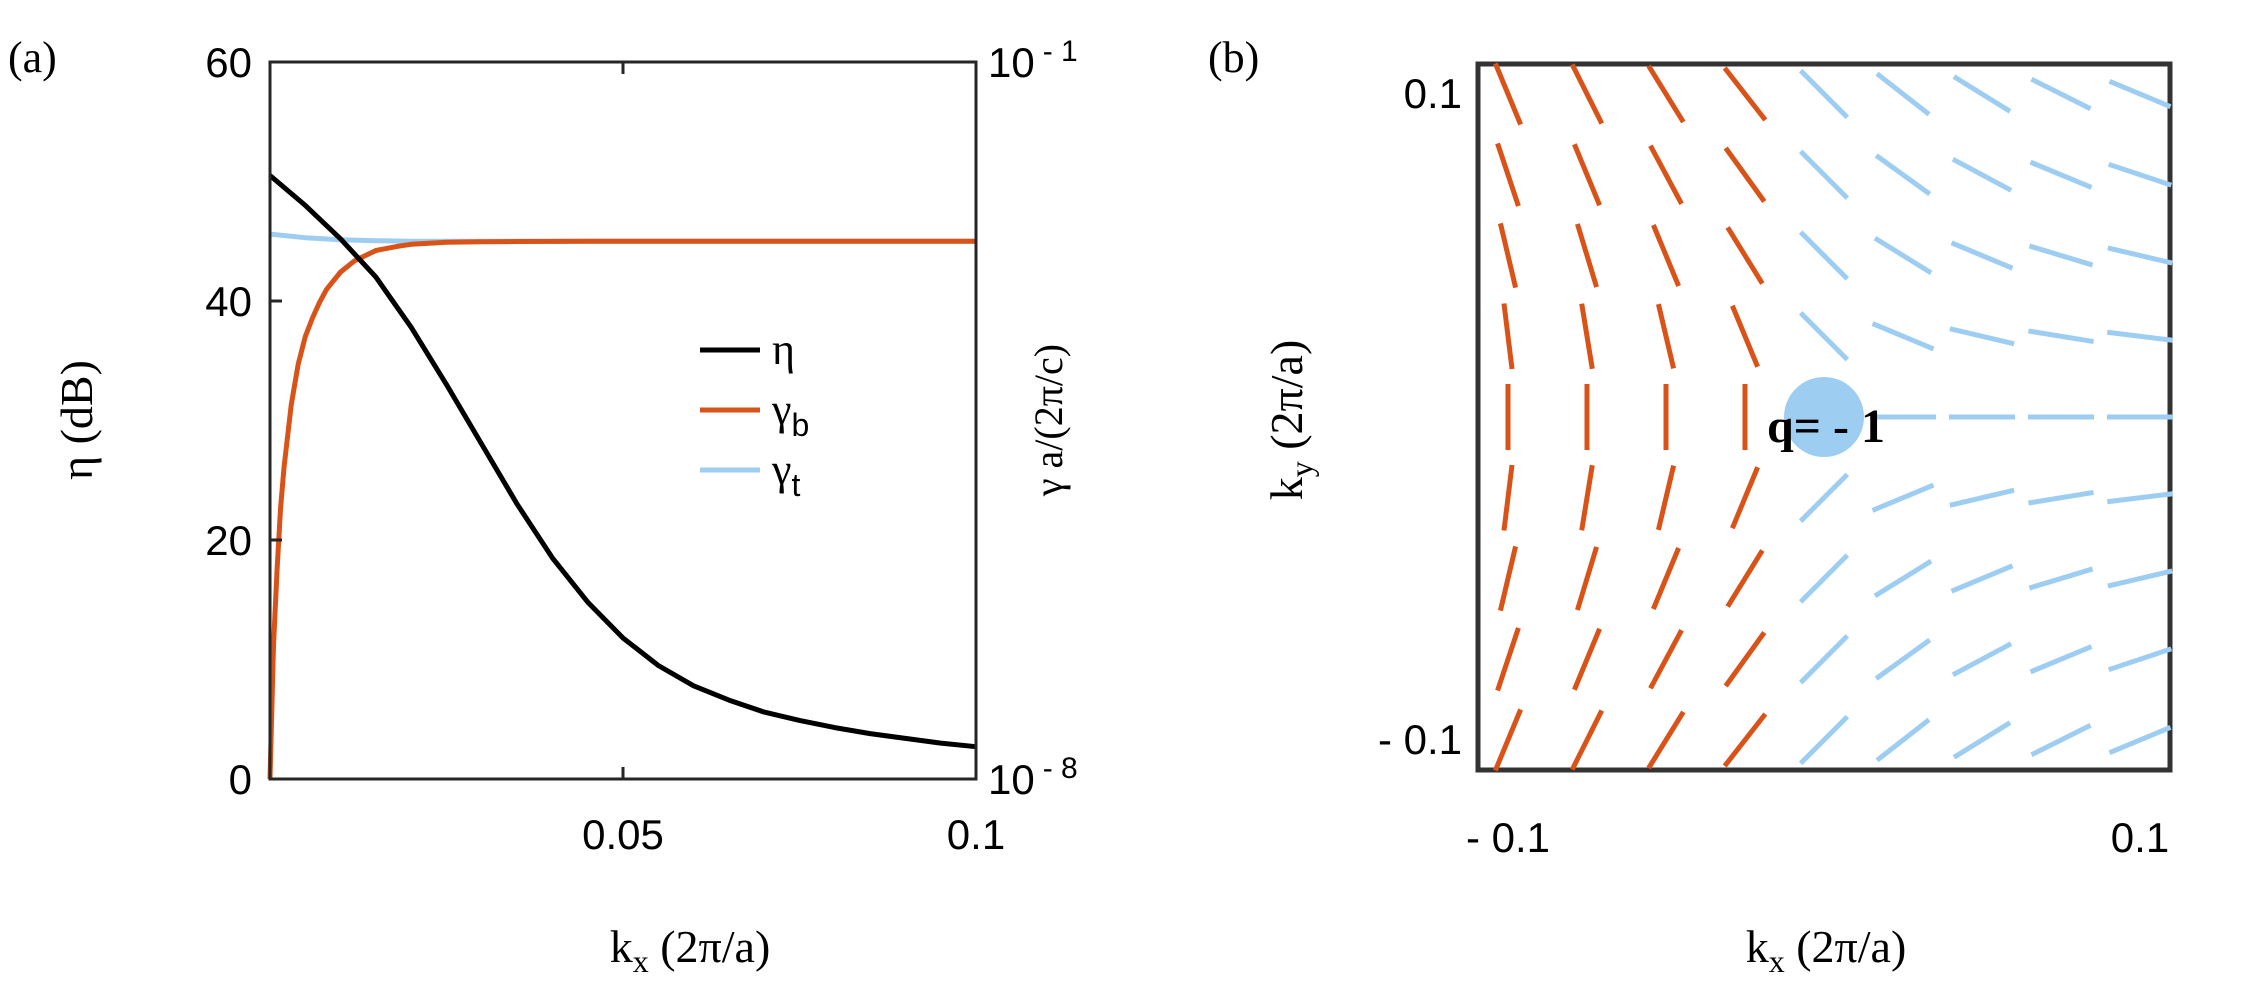  I want to click on panel-b-x-axis-label: kx (2π/a), so click(1826, 950).